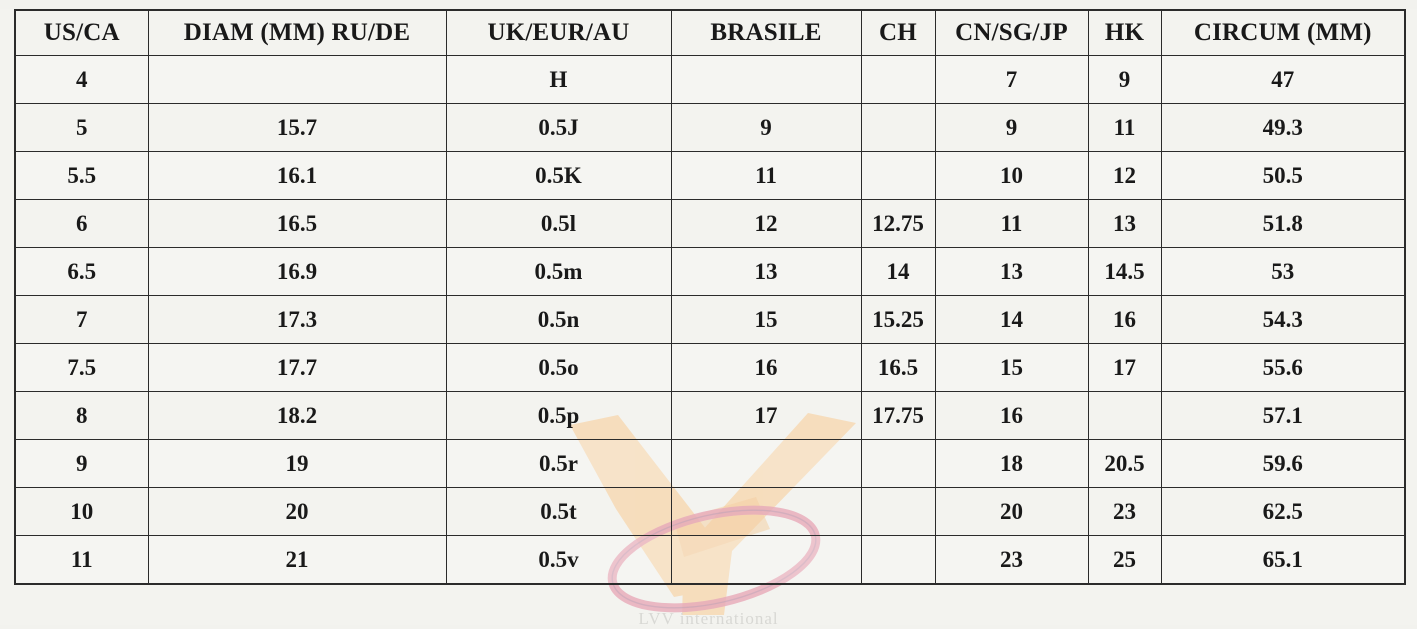 Image resolution: width=1417 pixels, height=629 pixels. I want to click on table-cell: 6, so click(81, 223).